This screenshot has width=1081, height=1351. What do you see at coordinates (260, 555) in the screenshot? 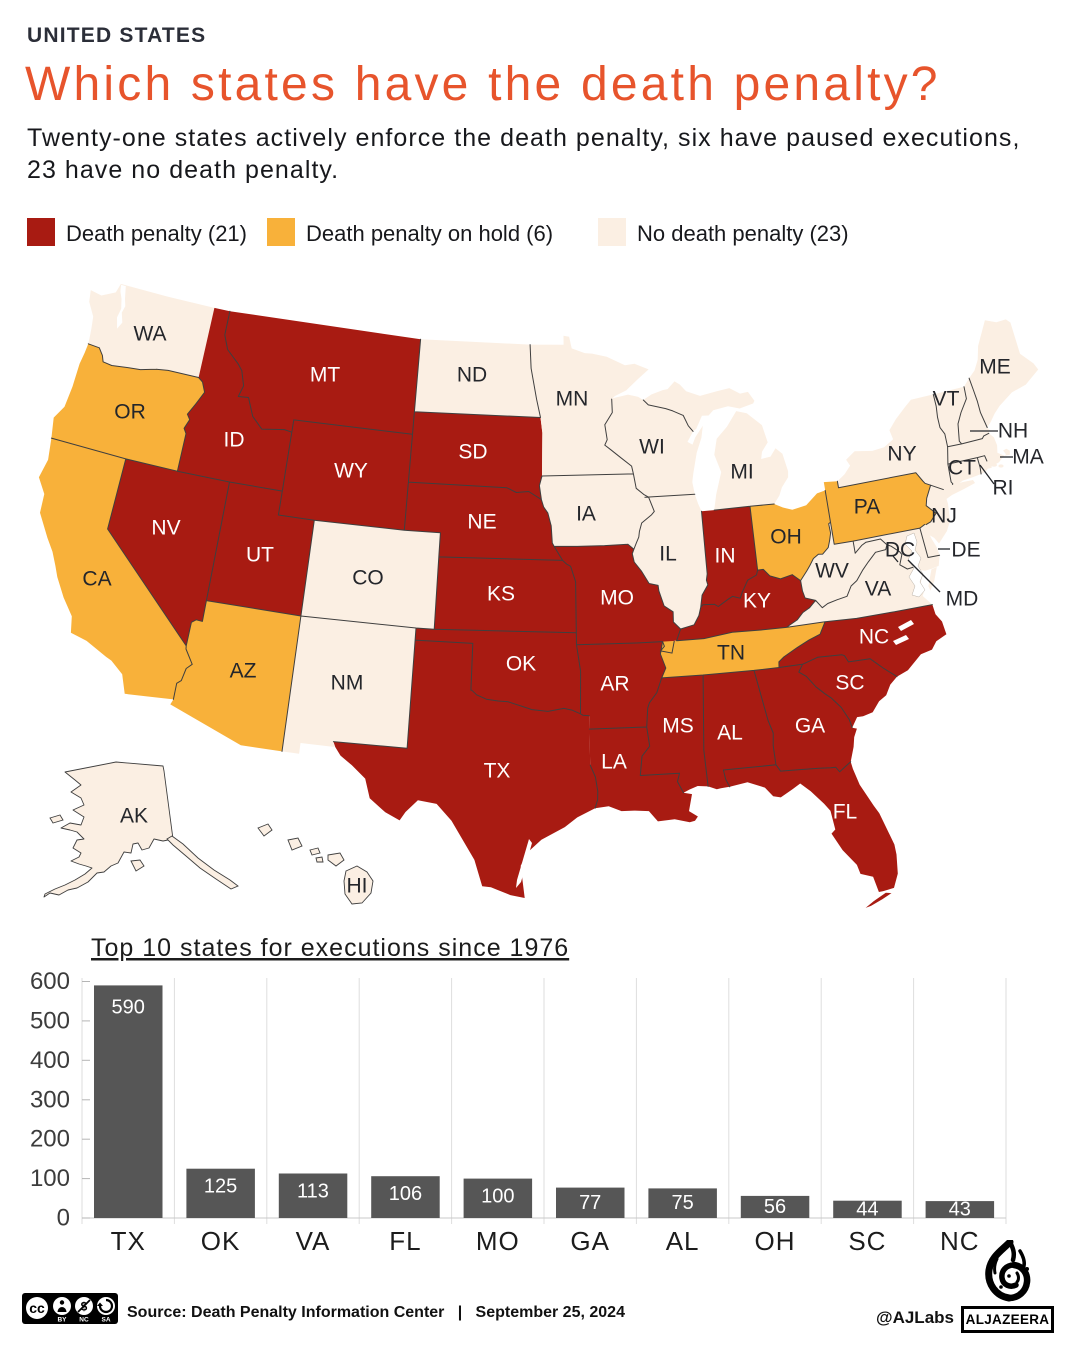
I see `svg-text: UT` at bounding box center [260, 555].